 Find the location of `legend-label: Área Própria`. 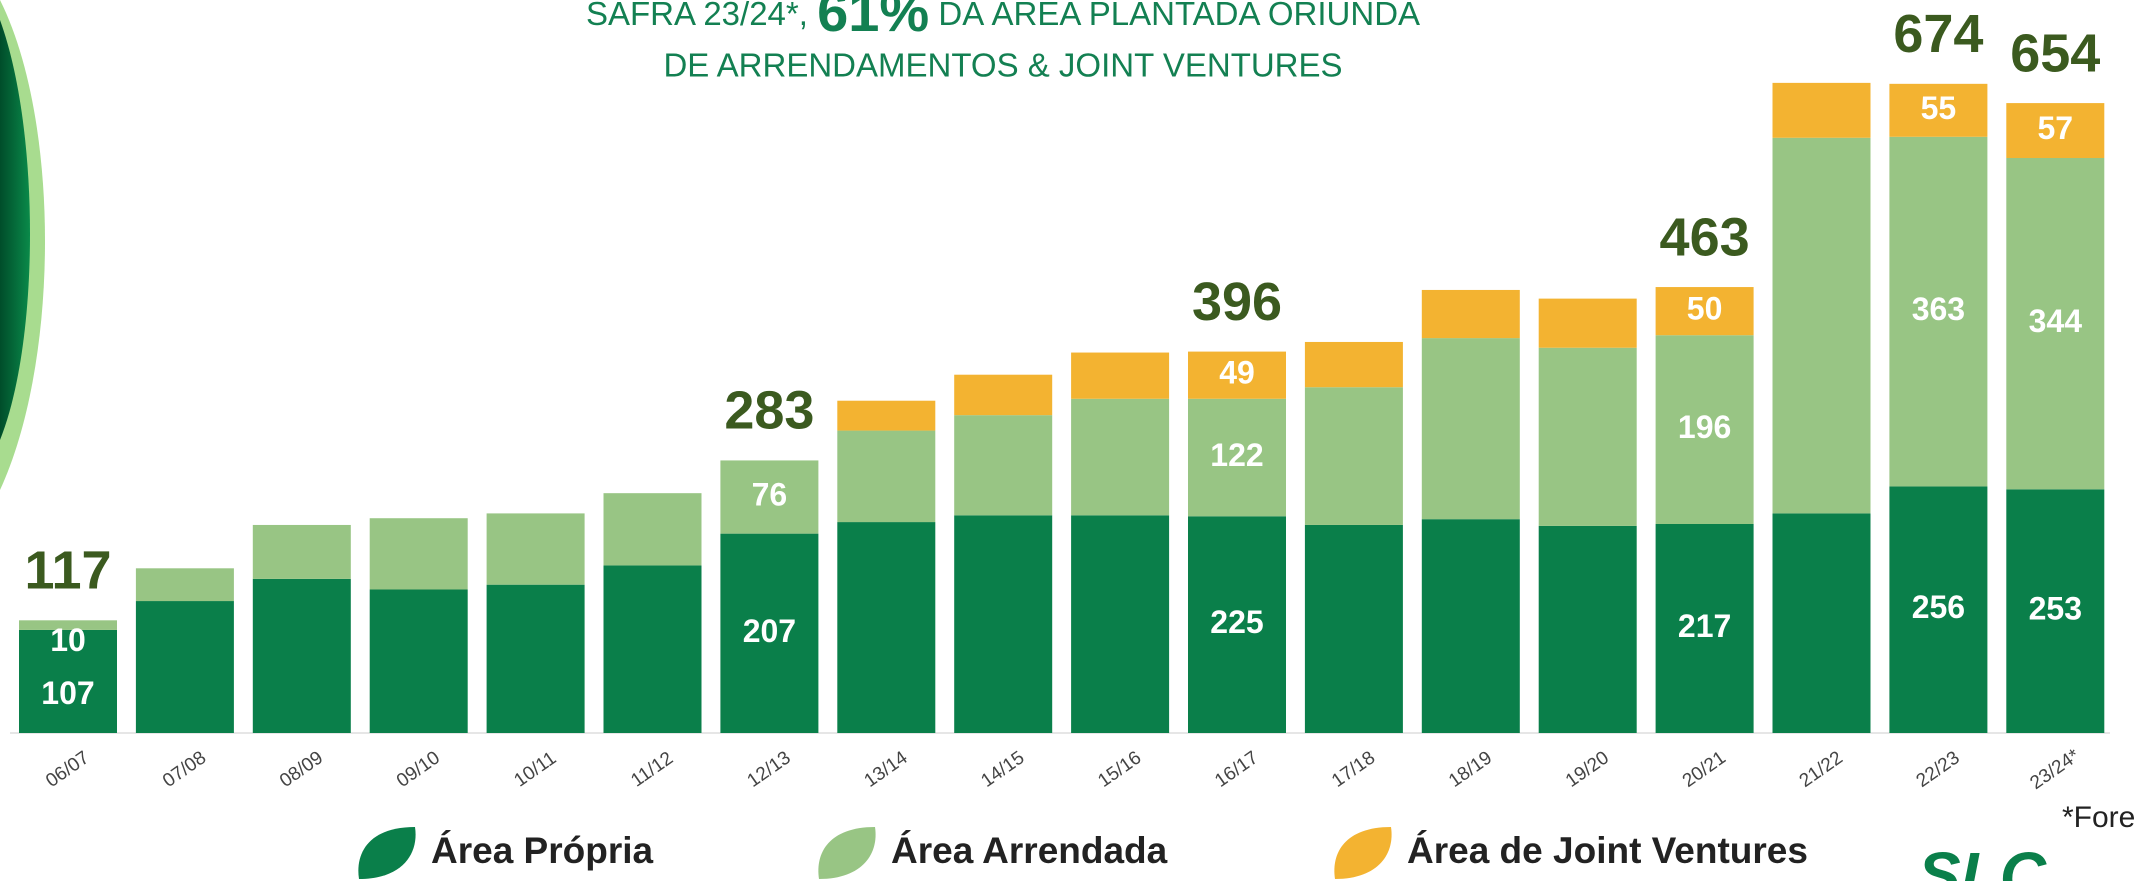

legend-label: Área Própria is located at coordinates (542, 850).